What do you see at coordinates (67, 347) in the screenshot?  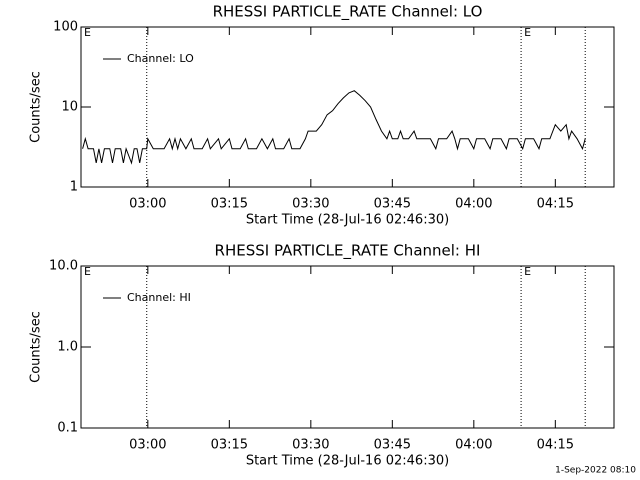 I see `y-tick-label: 1.0` at bounding box center [67, 347].